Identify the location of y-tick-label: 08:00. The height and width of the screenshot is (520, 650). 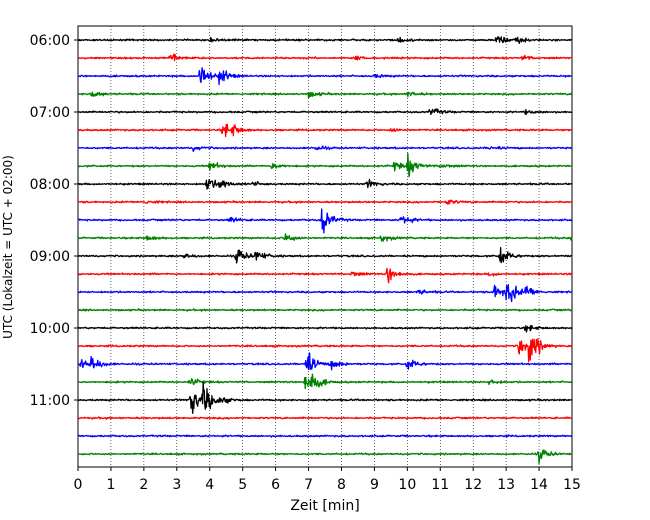
(50, 185).